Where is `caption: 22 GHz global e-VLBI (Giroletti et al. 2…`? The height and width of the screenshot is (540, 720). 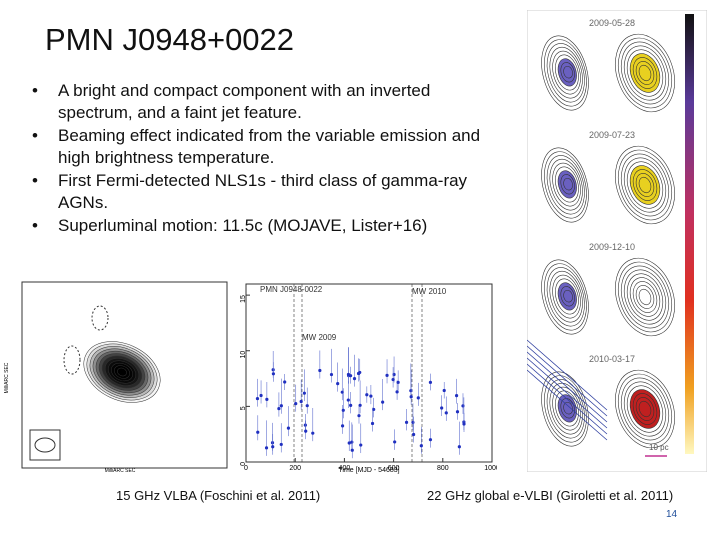 caption: 22 GHz global e-VLBI (Giroletti et al. 2… is located at coordinates (550, 495).